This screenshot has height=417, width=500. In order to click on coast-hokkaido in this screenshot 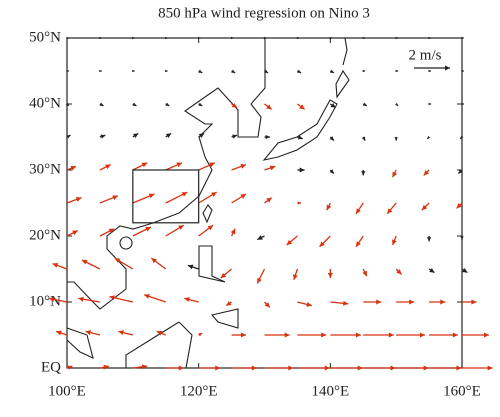, I will do `click(342, 84)`.